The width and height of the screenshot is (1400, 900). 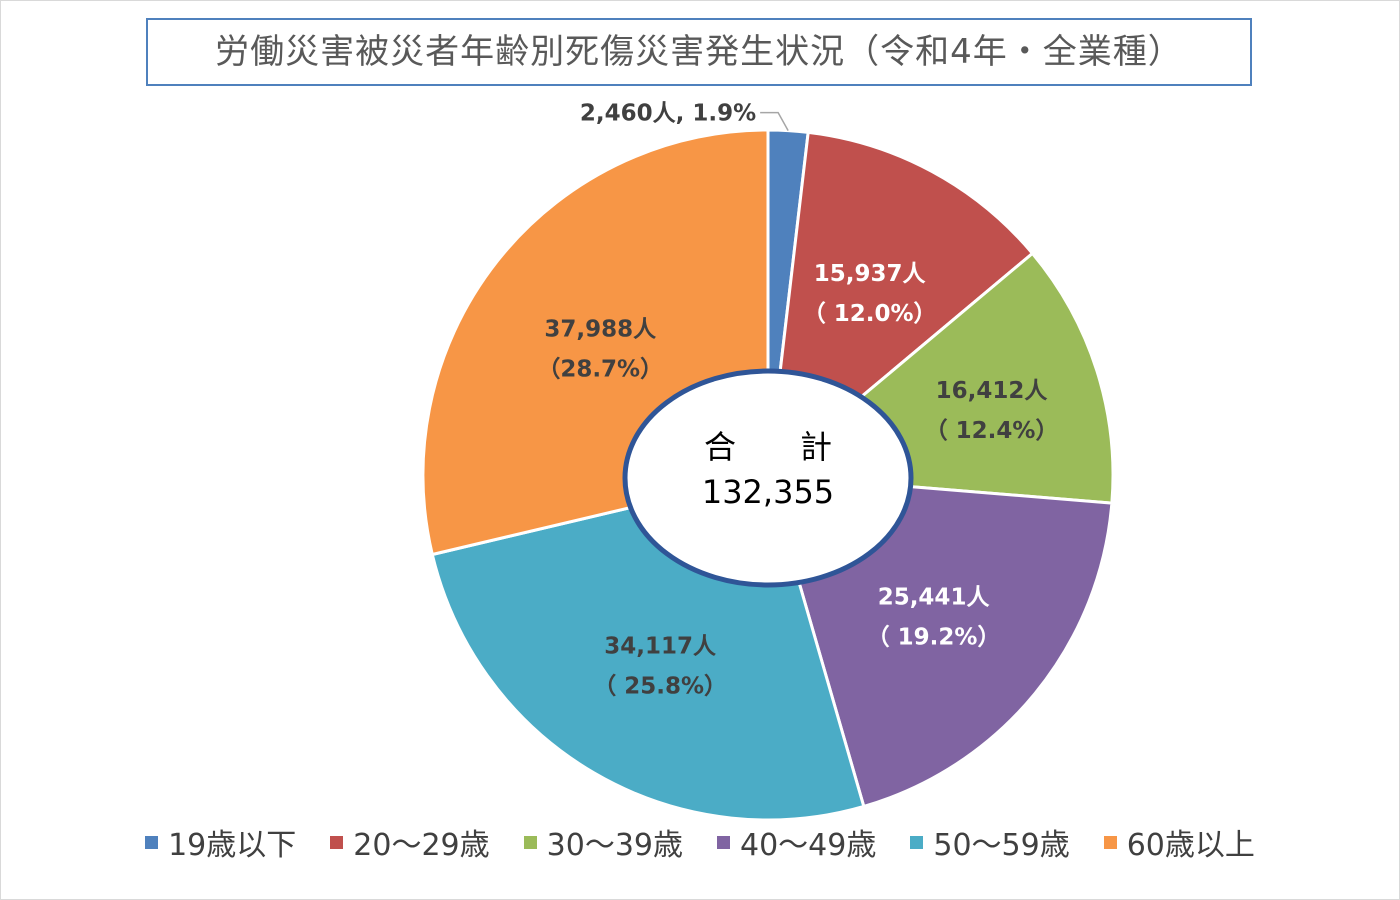 I want to click on slice-value-label-5: 34,117人, so click(x=660, y=647).